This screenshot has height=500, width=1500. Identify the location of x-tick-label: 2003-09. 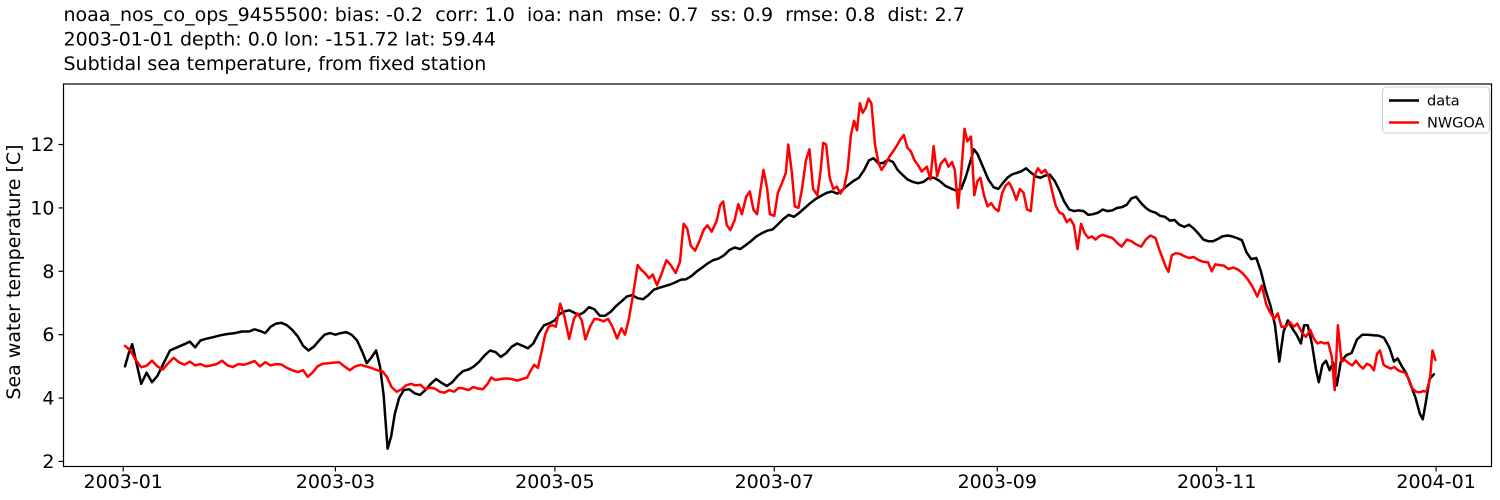
(997, 482).